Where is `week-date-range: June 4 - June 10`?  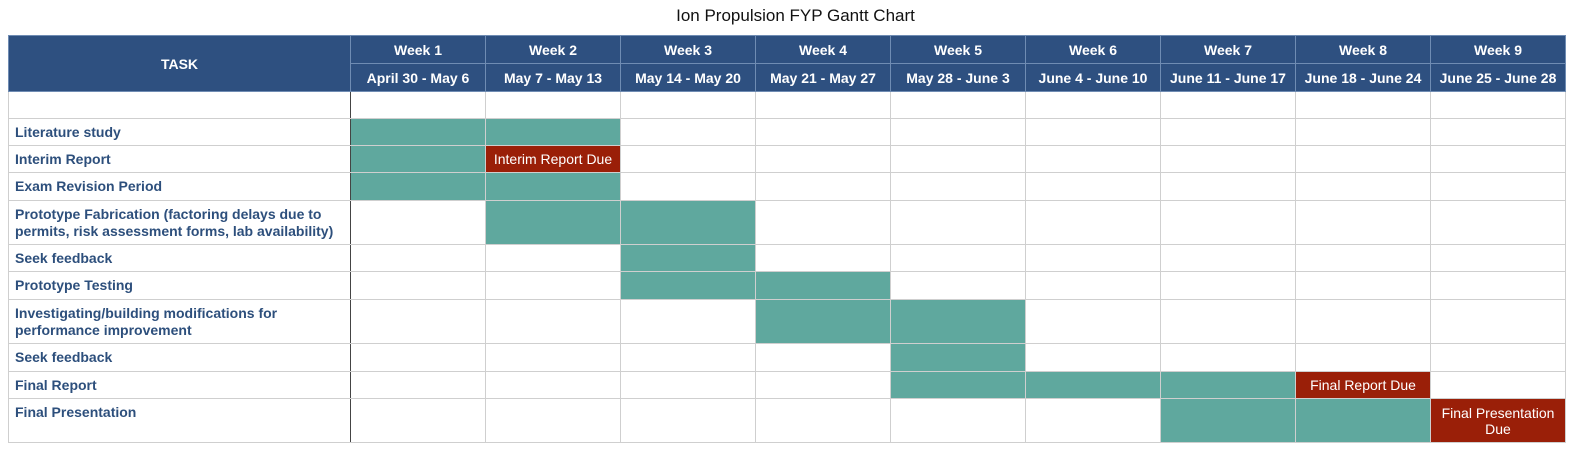 week-date-range: June 4 - June 10 is located at coordinates (1093, 77).